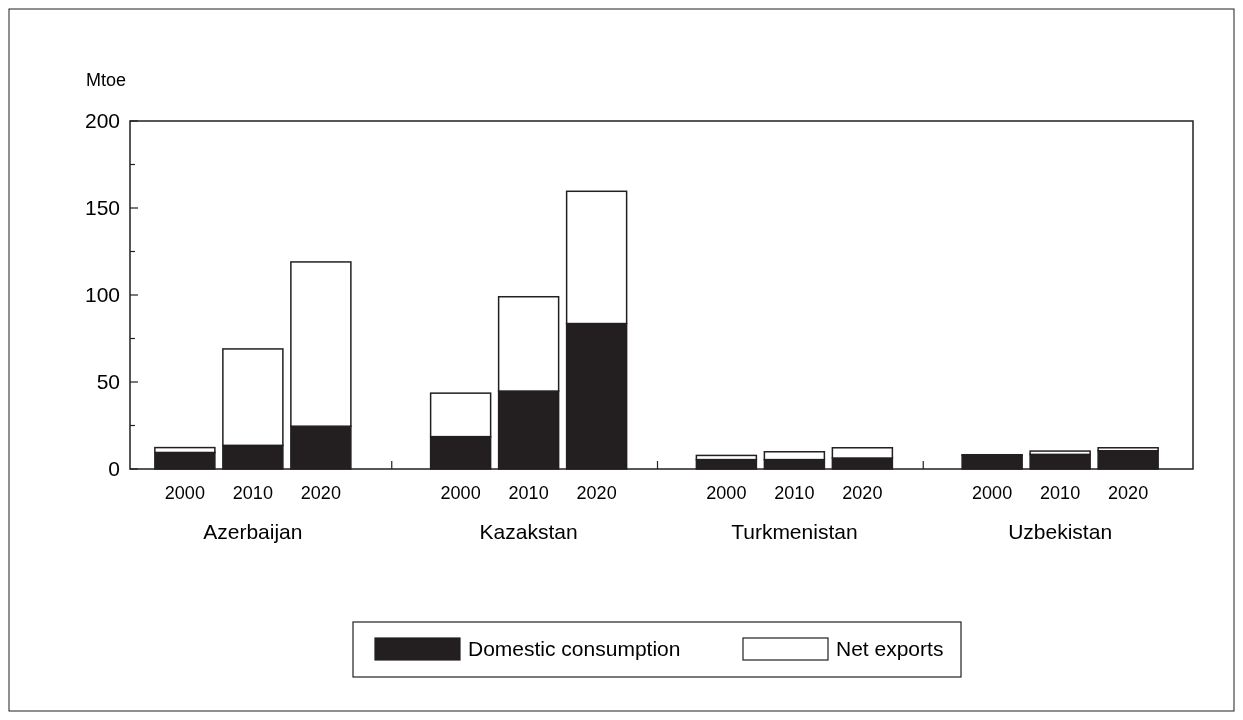 This screenshot has width=1243, height=720. I want to click on text: Azerbaijan, so click(253, 531).